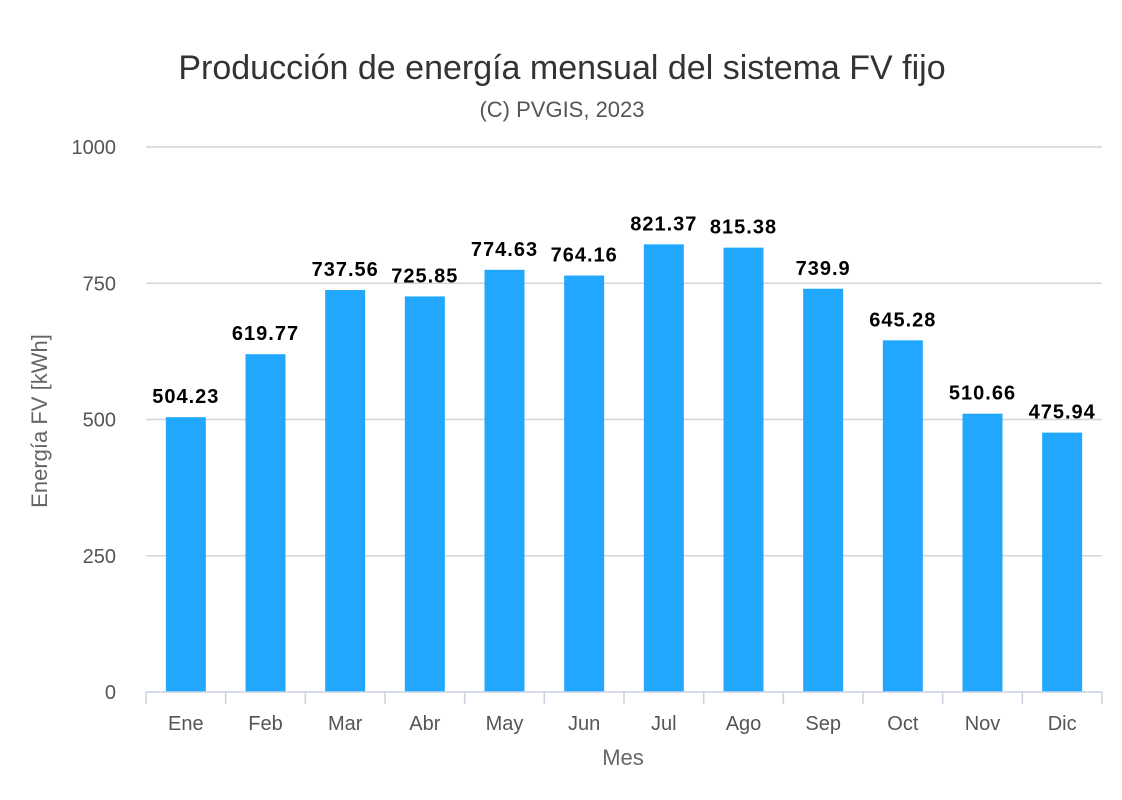 The width and height of the screenshot is (1122, 800). What do you see at coordinates (902, 320) in the screenshot?
I see `data-label: 645.28` at bounding box center [902, 320].